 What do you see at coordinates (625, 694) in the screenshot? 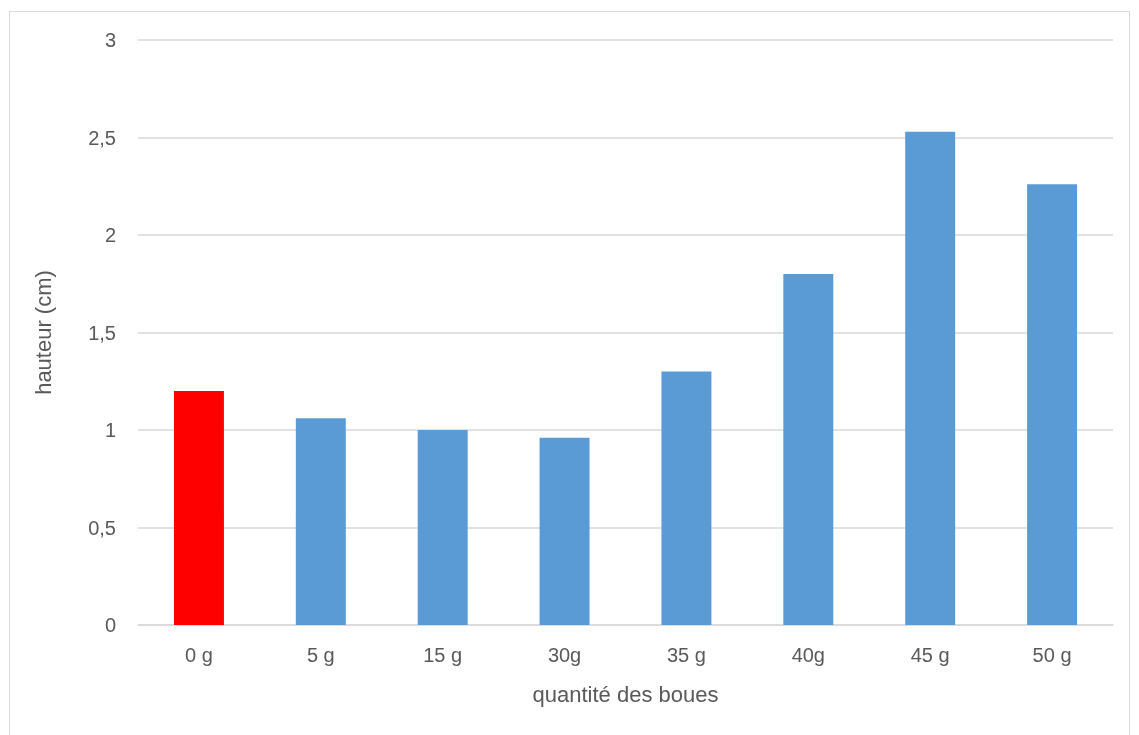
I see `x-axis-title: quantité des boues` at bounding box center [625, 694].